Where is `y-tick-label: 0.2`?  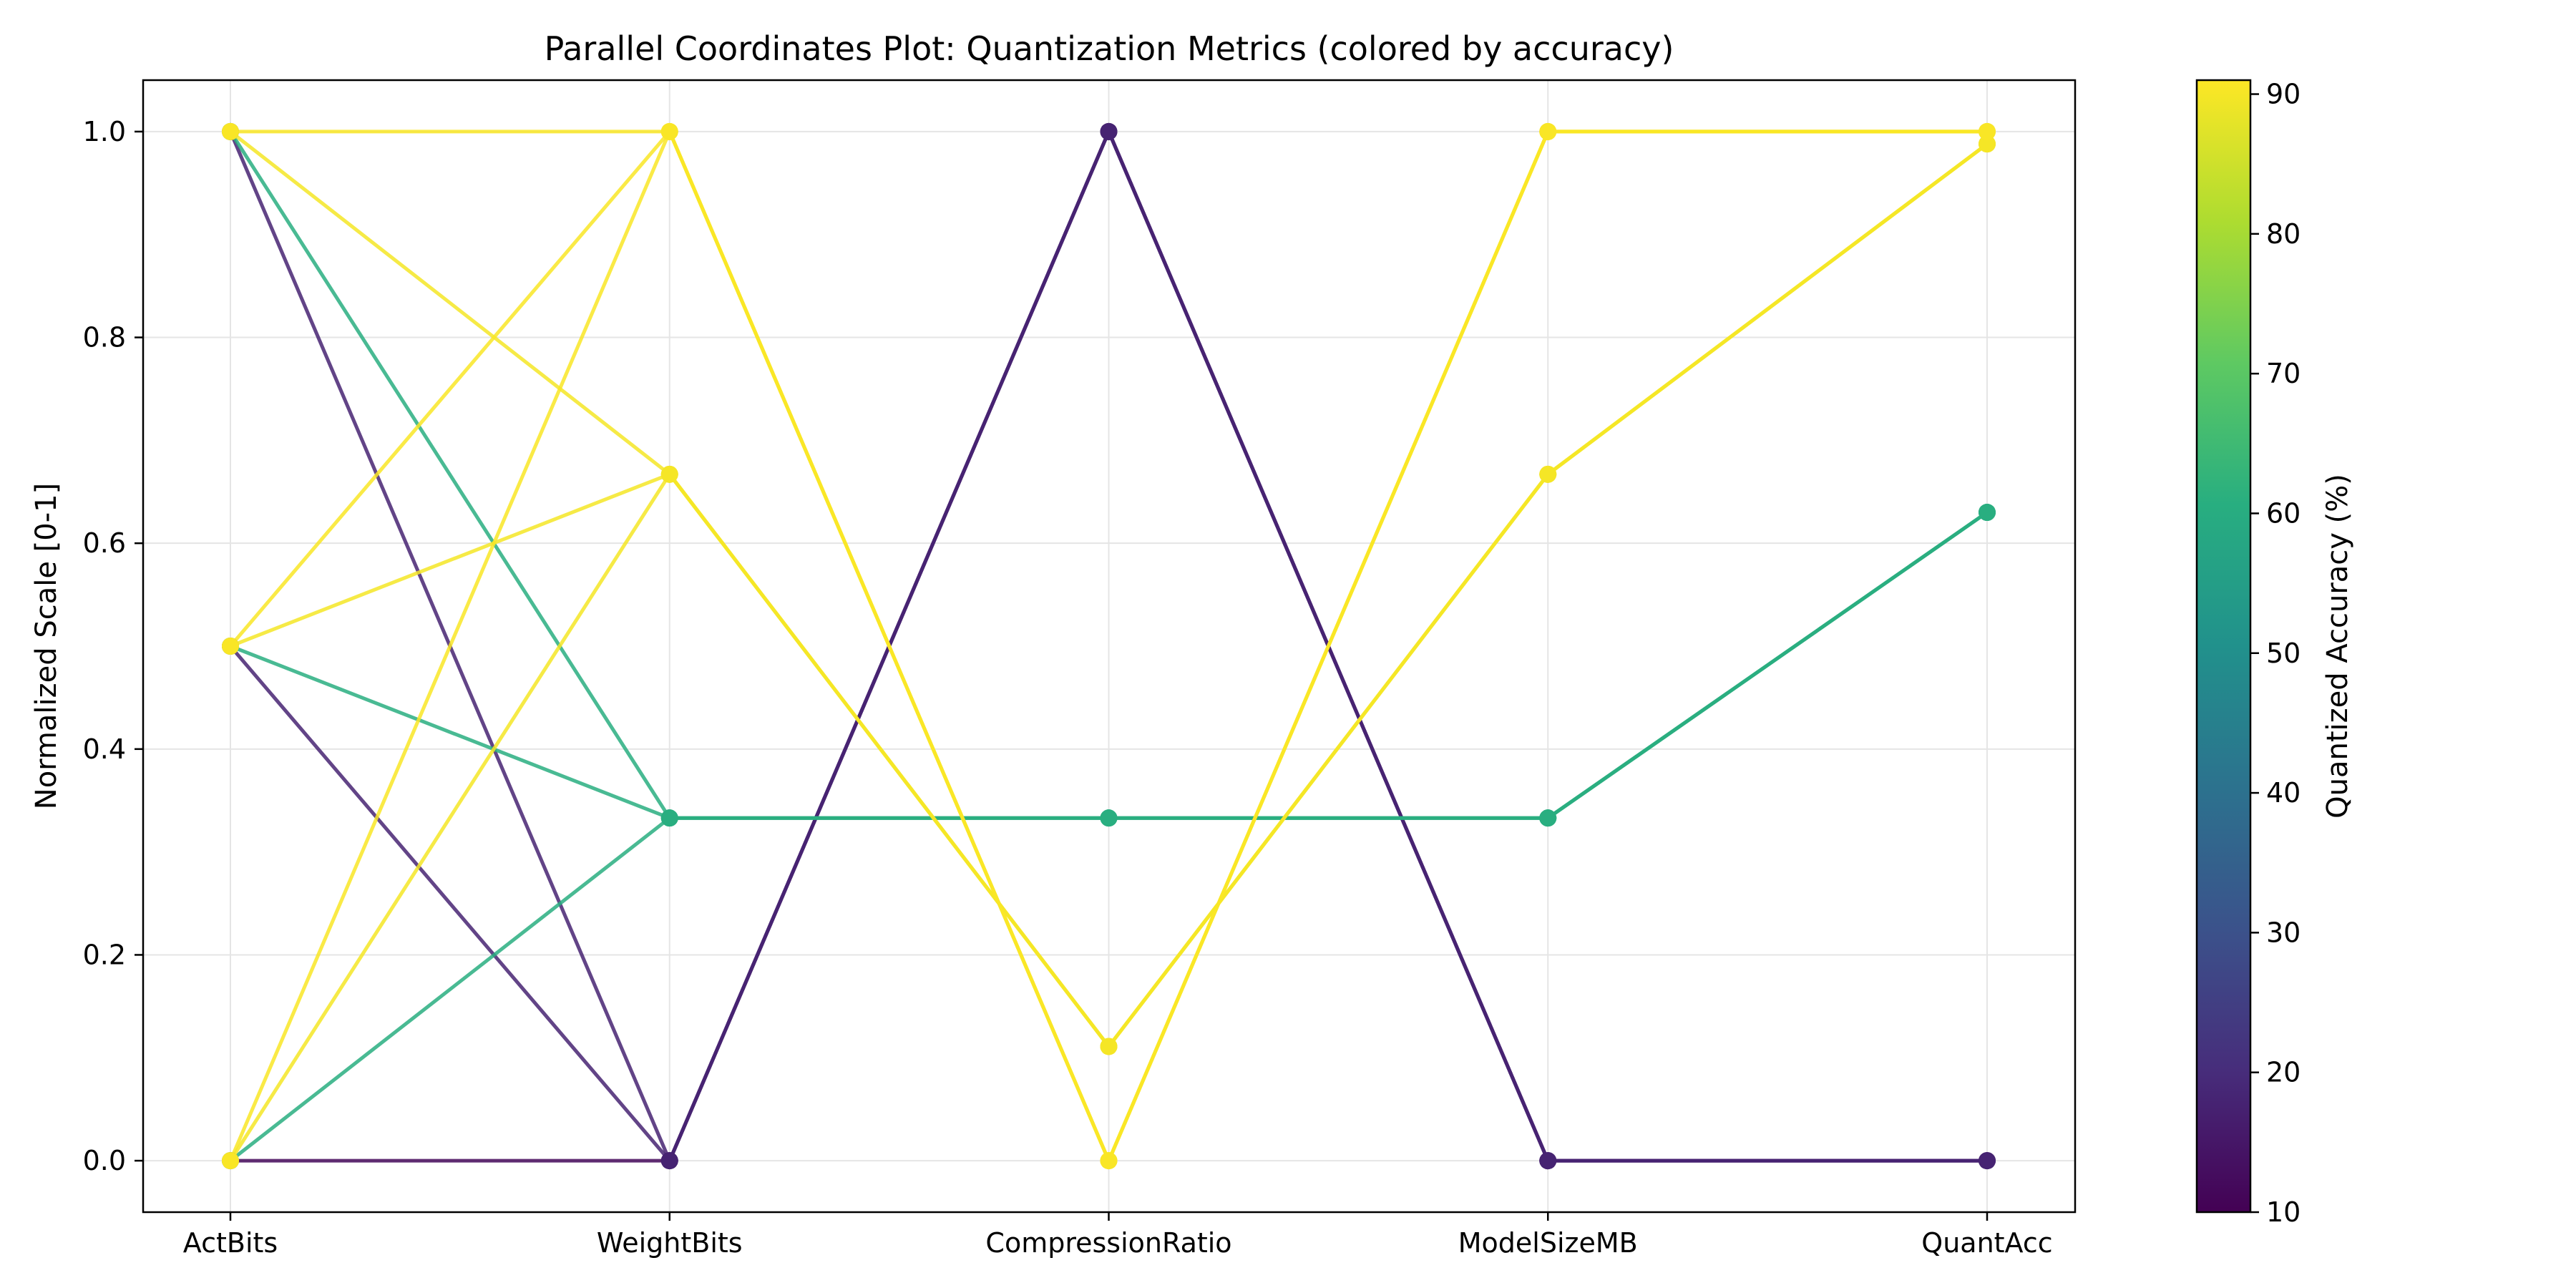 y-tick-label: 0.2 is located at coordinates (104, 954).